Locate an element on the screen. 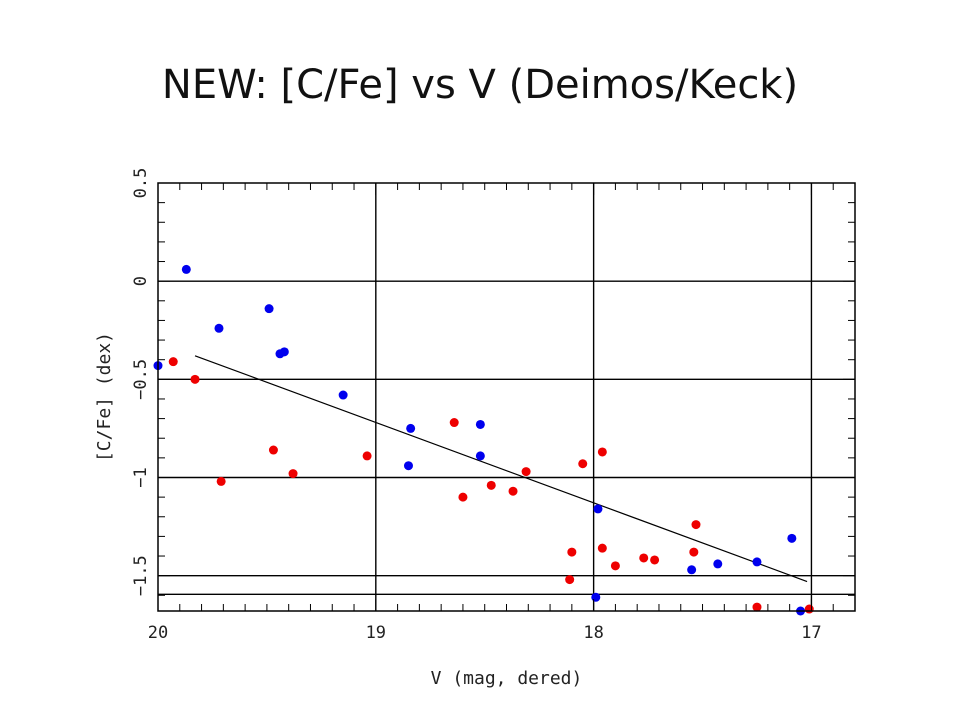 Image resolution: width=960 pixels, height=720 pixels. y-tick-label: −1 is located at coordinates (141, 477).